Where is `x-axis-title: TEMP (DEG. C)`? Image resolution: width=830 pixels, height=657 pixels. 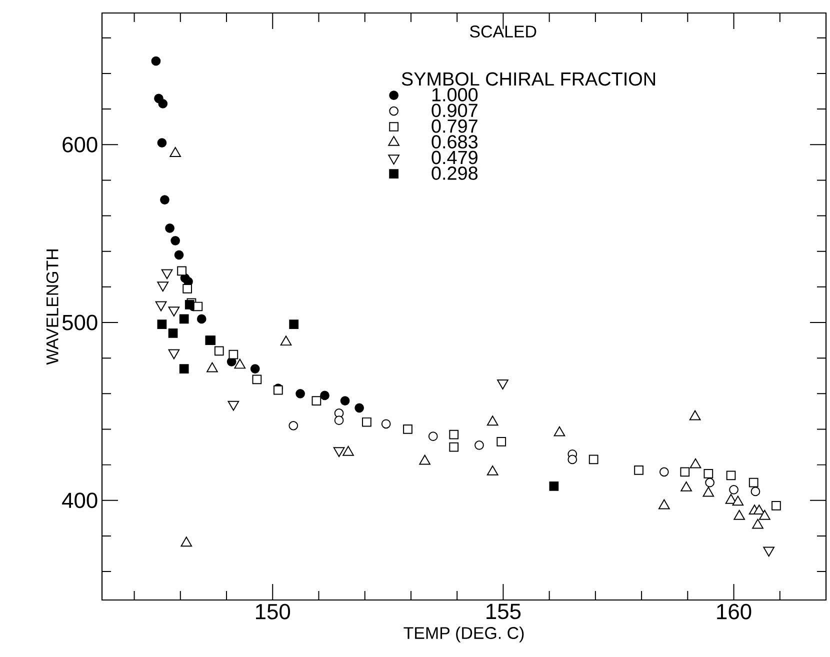 x-axis-title: TEMP (DEG. C) is located at coordinates (464, 634).